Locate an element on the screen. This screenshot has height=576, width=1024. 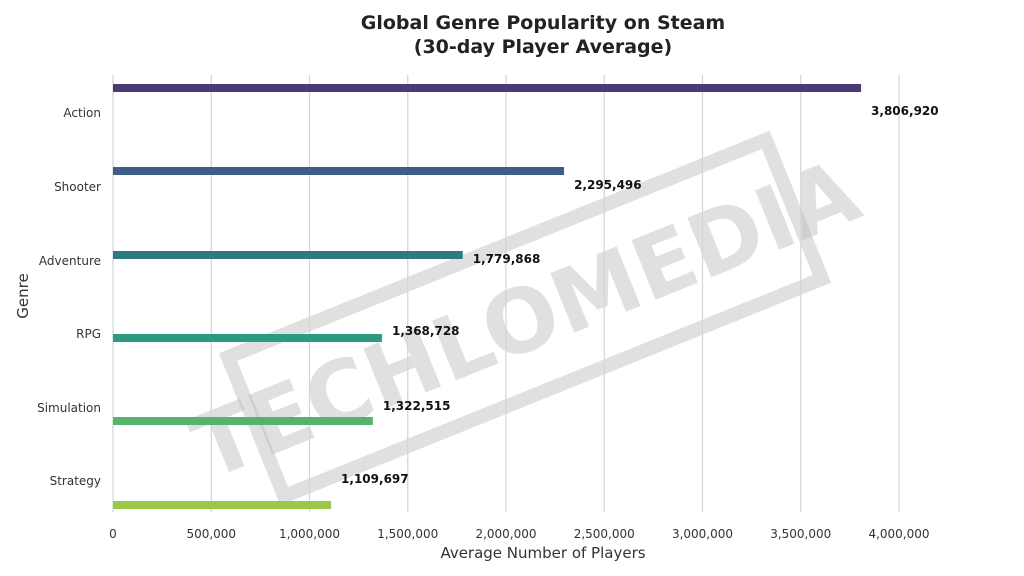
x-tick-label: 1,500,000 is located at coordinates (407, 534).